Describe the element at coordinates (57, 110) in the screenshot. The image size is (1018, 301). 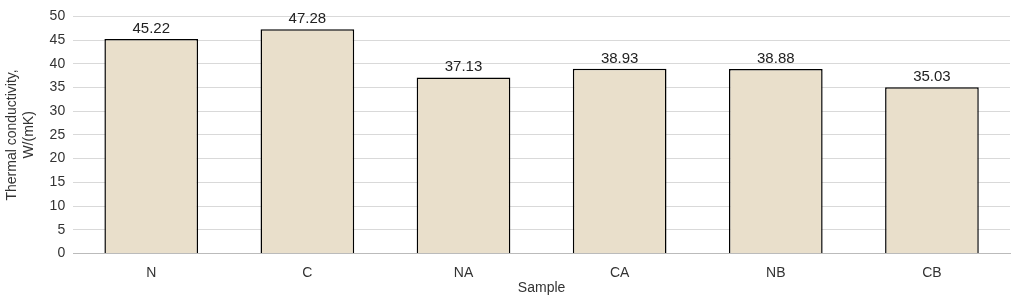
I see `y-tick-label: 30` at that location.